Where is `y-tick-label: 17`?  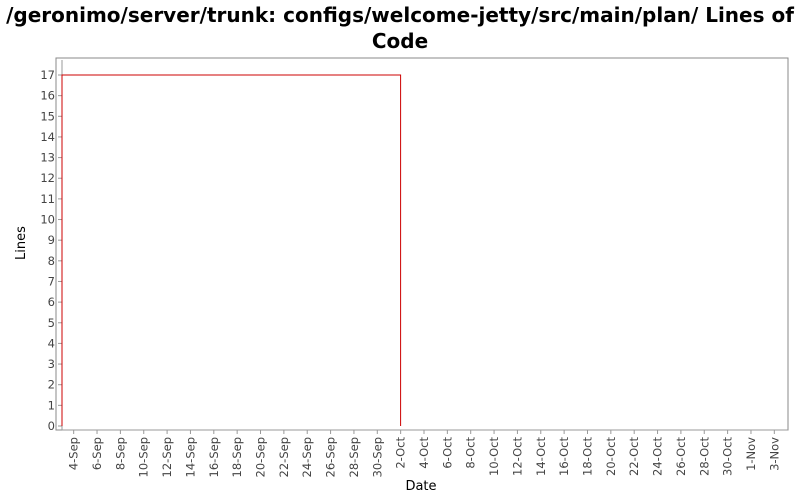
y-tick-label: 17 is located at coordinates (47, 75).